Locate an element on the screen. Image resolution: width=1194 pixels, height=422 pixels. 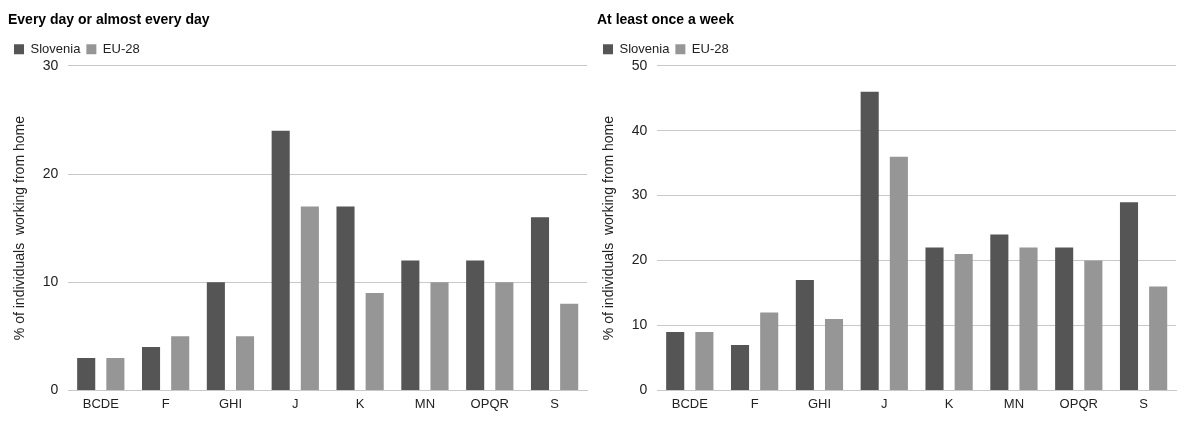
y-tick-label: 40 is located at coordinates (639, 129).